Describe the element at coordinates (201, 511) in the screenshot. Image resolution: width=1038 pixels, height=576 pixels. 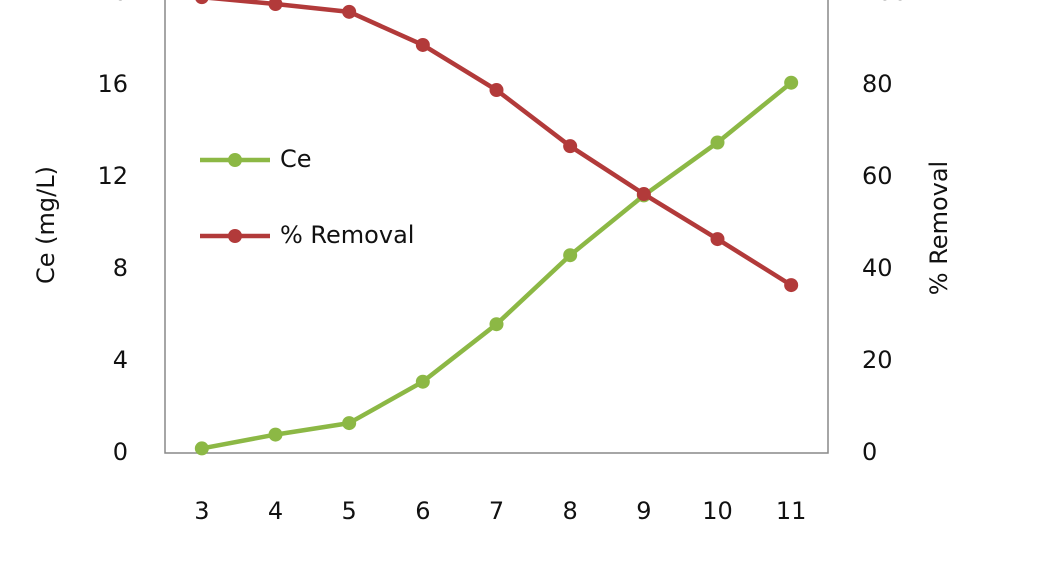
I see `x-tick-label: 3` at that location.